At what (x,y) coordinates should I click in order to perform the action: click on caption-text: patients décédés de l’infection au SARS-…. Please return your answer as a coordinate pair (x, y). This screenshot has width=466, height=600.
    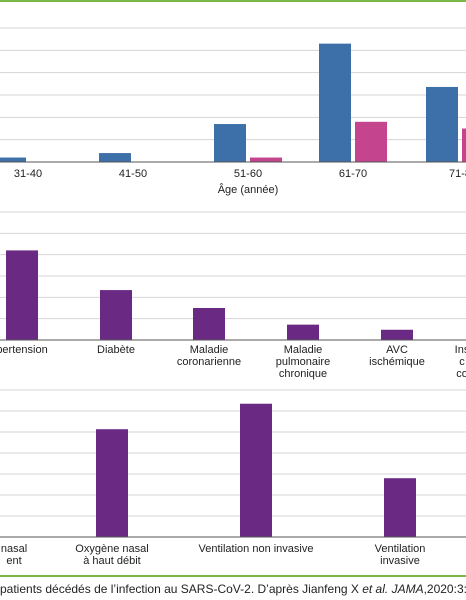
    Looking at the image, I should click on (181, 589).